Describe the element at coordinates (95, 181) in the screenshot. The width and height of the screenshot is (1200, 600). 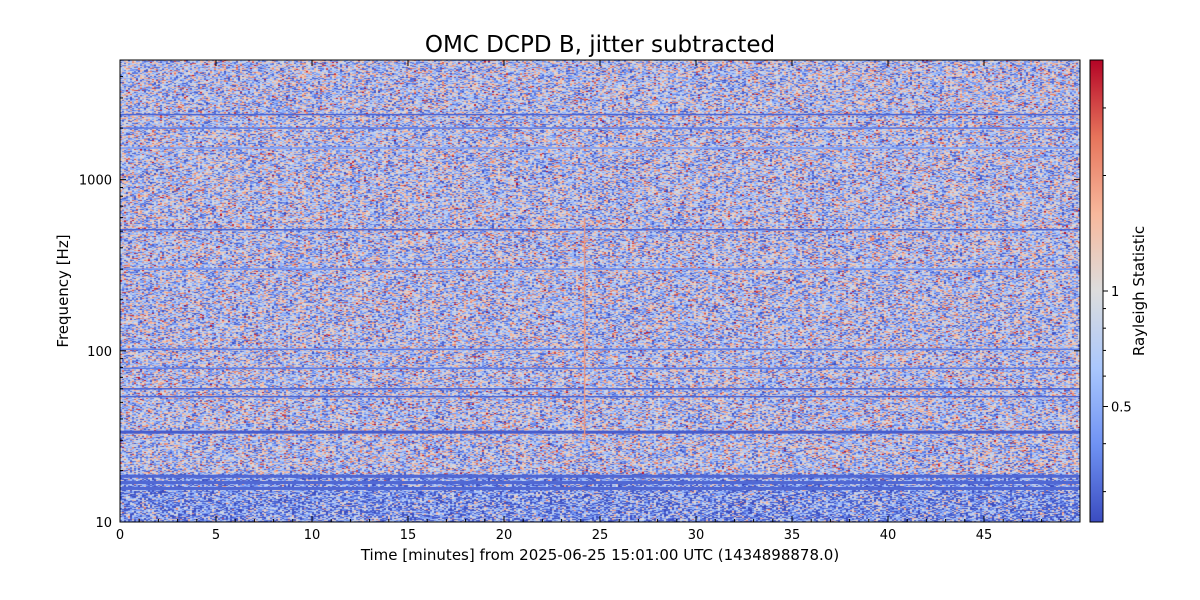
I see `y-tick-label: 1000` at that location.